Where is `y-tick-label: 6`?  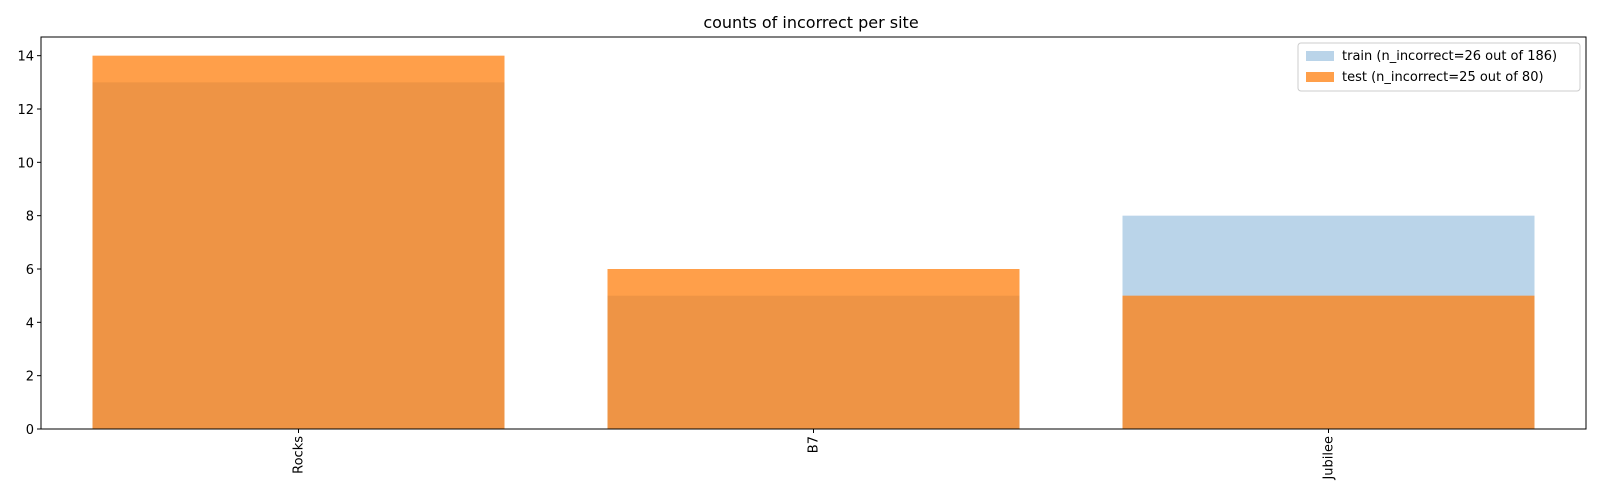
y-tick-label: 6 is located at coordinates (30, 270).